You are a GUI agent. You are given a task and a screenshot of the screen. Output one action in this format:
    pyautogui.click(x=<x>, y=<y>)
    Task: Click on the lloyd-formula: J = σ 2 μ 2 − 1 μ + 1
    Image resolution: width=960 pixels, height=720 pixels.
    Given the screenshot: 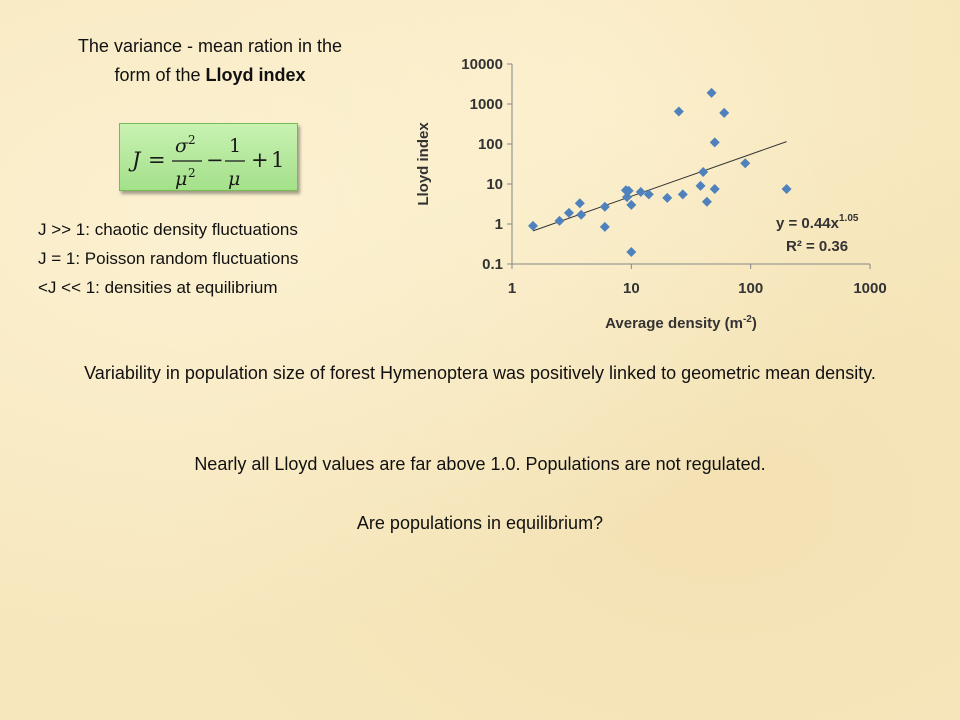 What is the action you would take?
    pyautogui.click(x=206, y=161)
    